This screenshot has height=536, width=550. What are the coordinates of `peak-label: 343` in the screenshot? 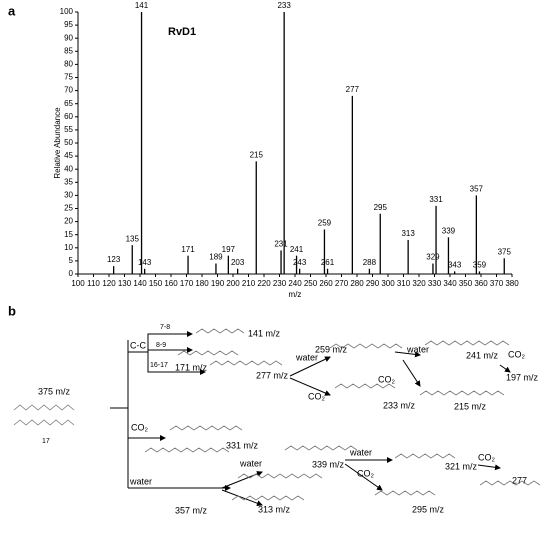 It's located at (455, 264).